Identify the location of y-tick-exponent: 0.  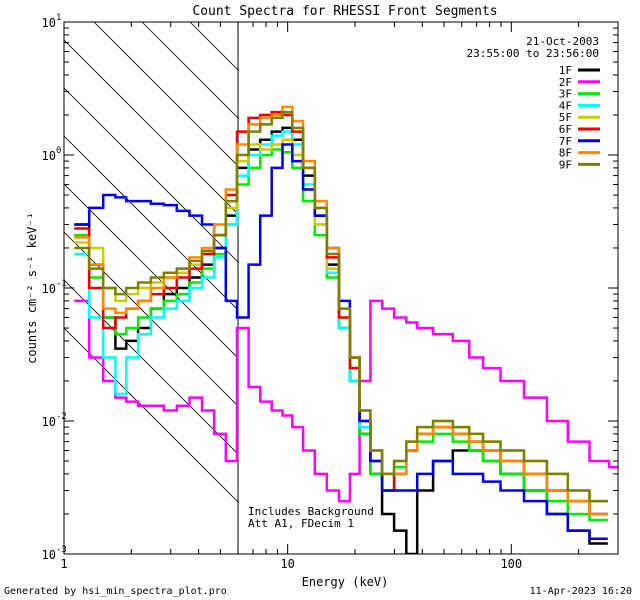
(58, 151).